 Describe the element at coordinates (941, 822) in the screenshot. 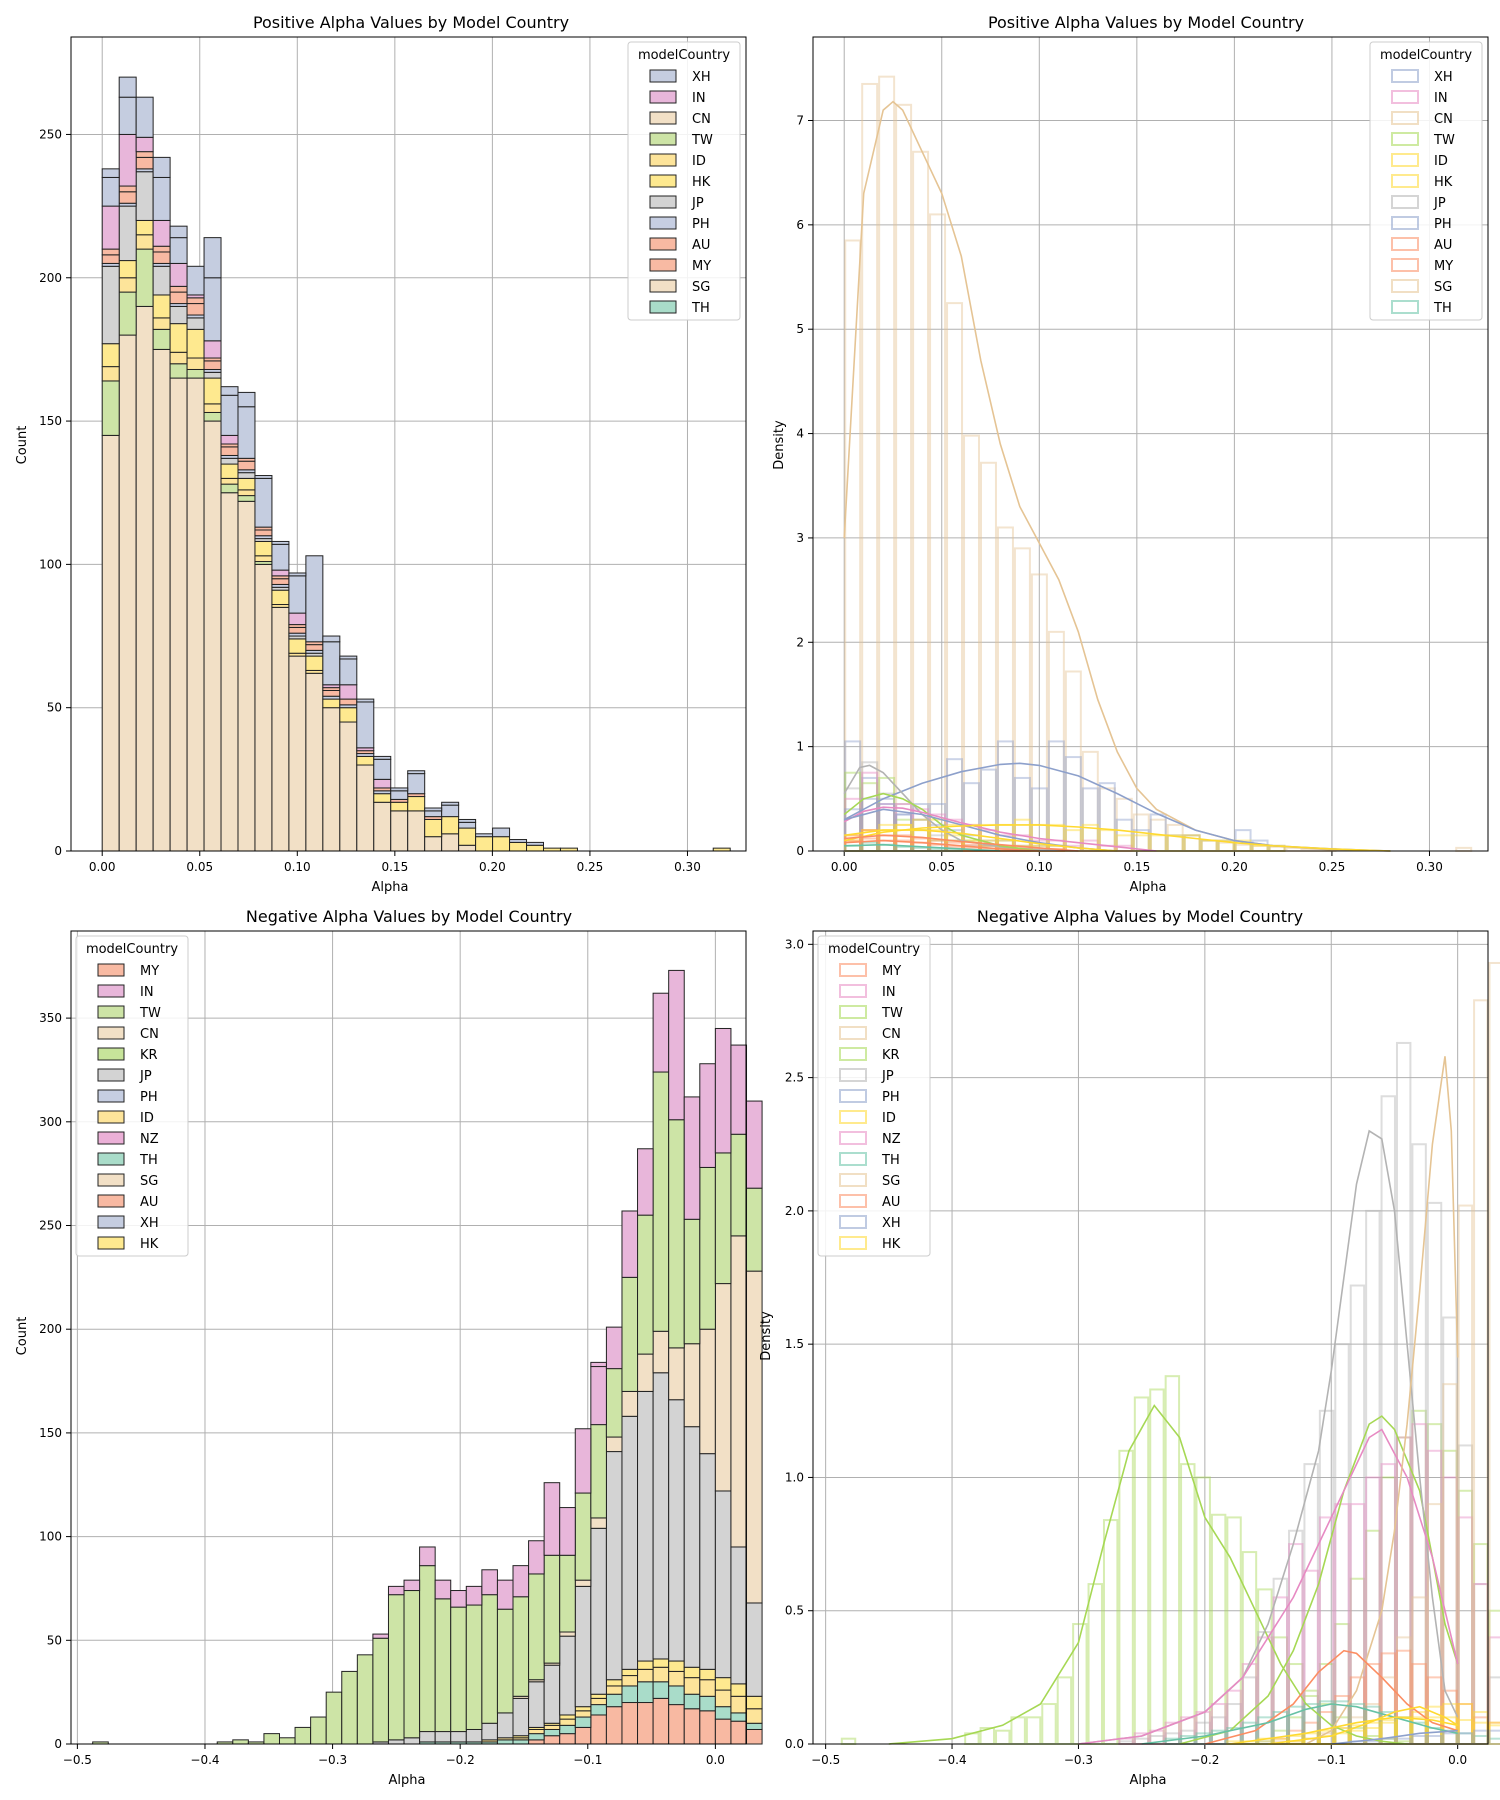

I see `kde-line-tw` at that location.